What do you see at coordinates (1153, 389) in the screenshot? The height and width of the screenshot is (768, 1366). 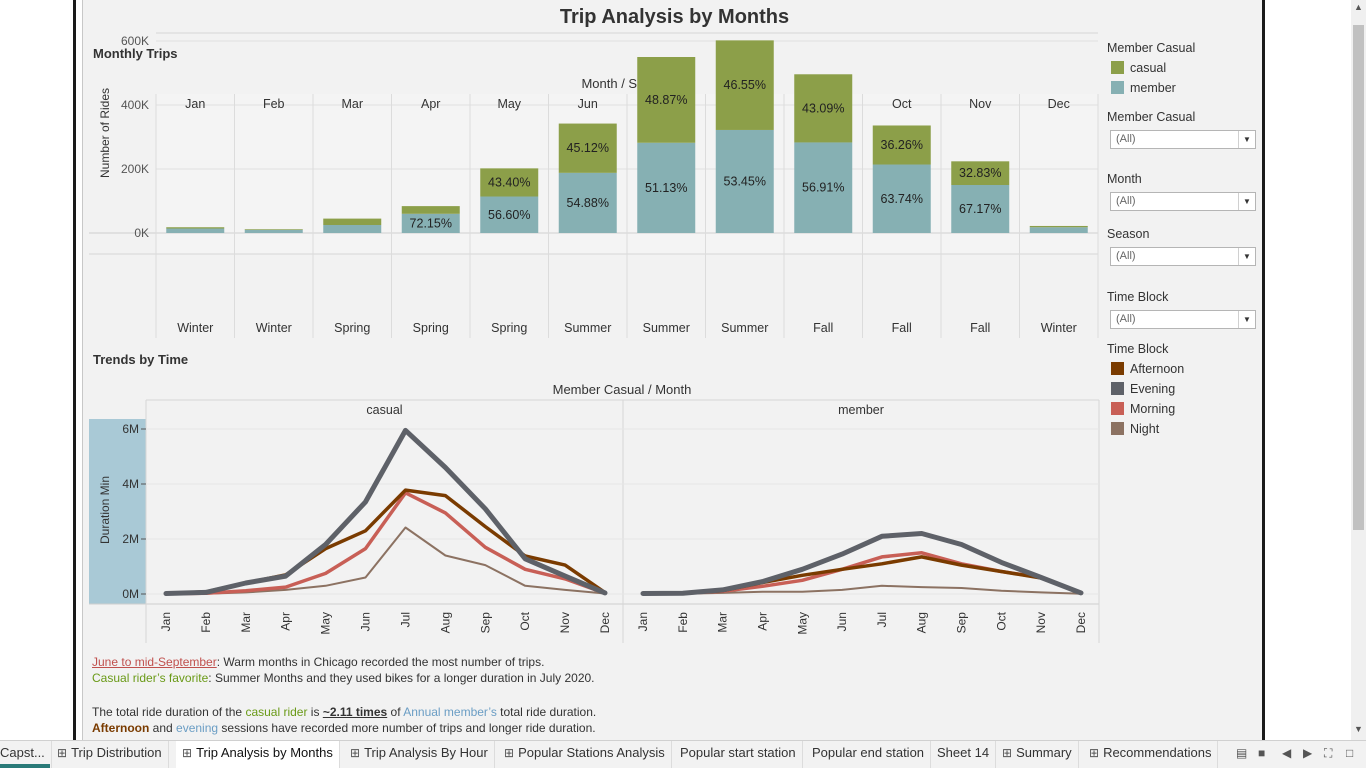 I see `legend-label: Evening` at bounding box center [1153, 389].